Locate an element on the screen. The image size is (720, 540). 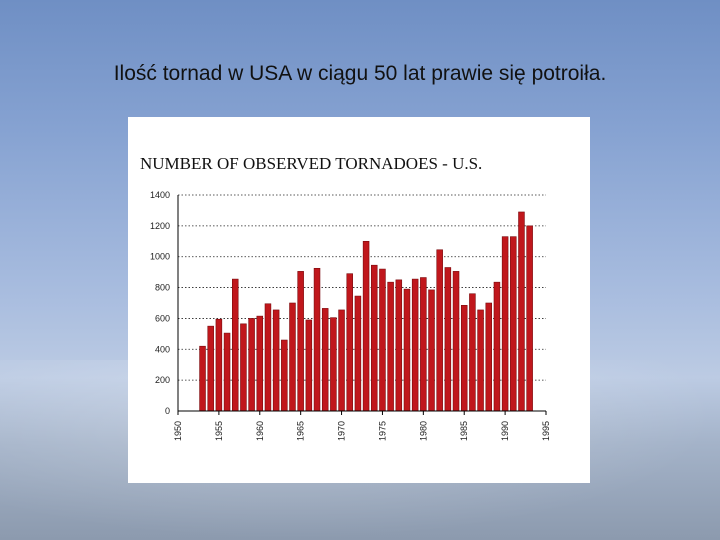
bar-1964 is located at coordinates (292, 357).